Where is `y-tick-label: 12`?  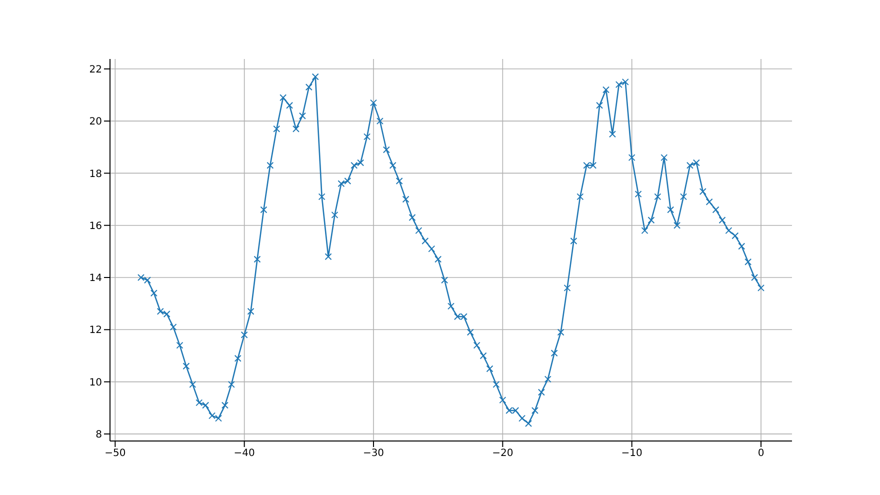 y-tick-label: 12 is located at coordinates (95, 330).